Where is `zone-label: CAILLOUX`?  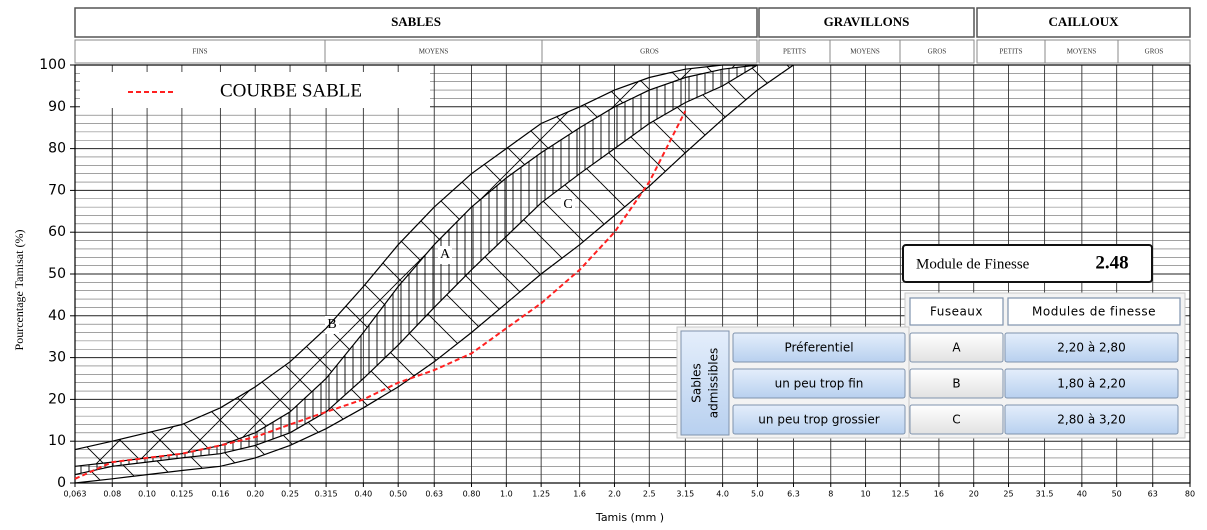 zone-label: CAILLOUX is located at coordinates (1083, 21).